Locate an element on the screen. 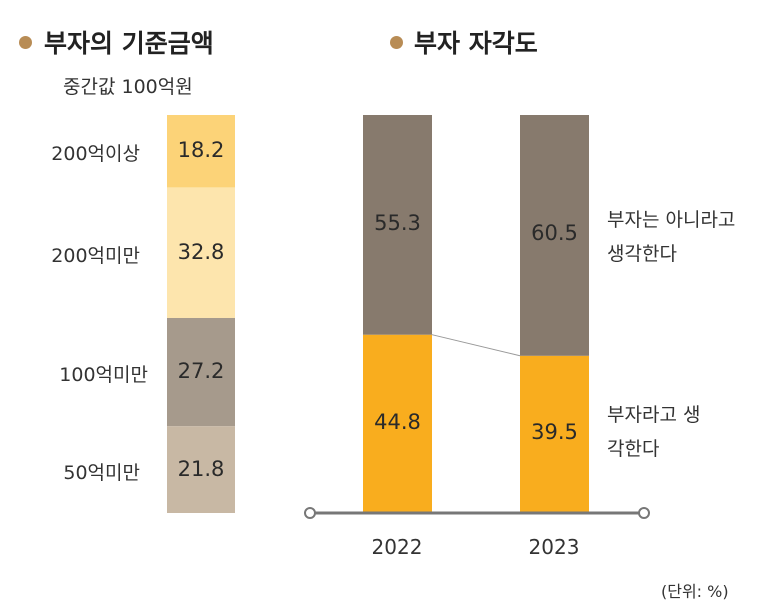 This screenshot has height=612, width=768. x-tick-2023: 2023 is located at coordinates (554, 547).